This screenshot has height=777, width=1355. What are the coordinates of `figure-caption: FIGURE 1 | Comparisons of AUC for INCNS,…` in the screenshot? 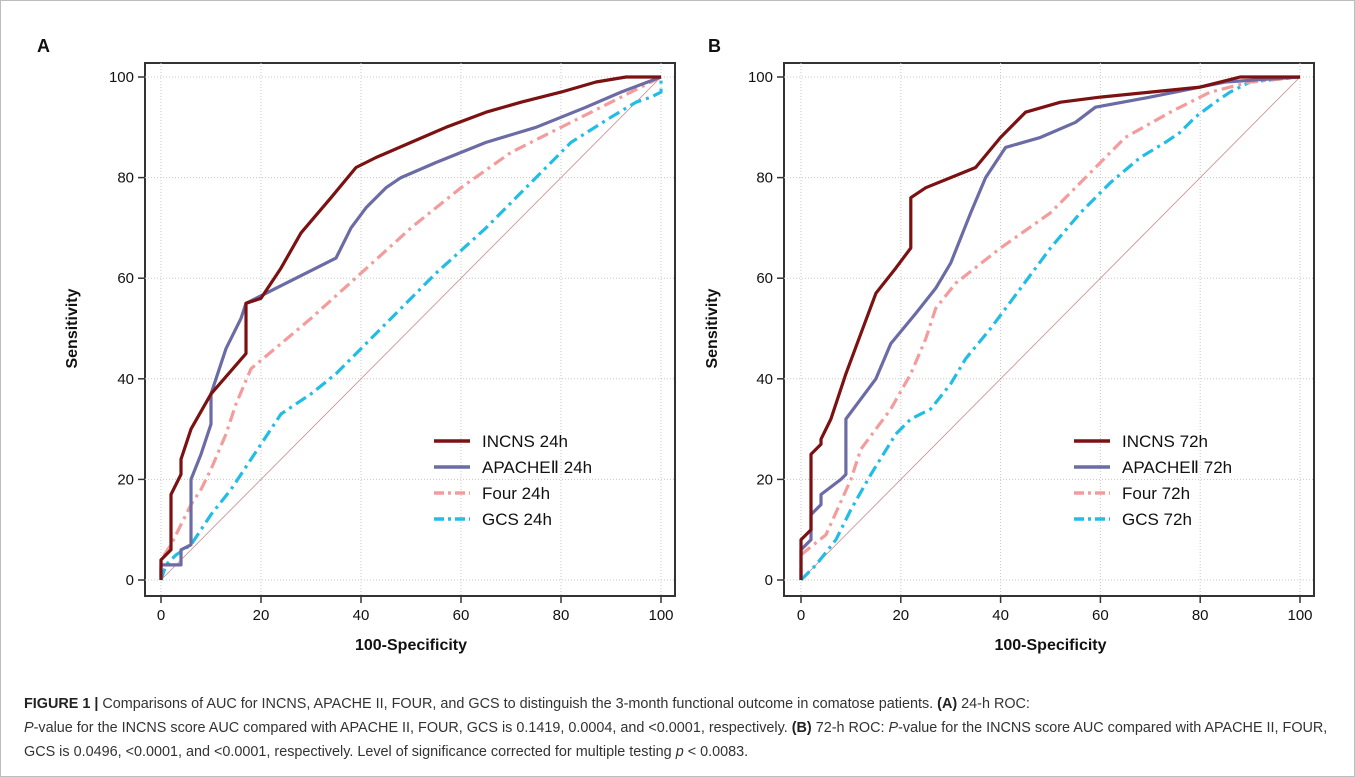 It's located at (679, 728).